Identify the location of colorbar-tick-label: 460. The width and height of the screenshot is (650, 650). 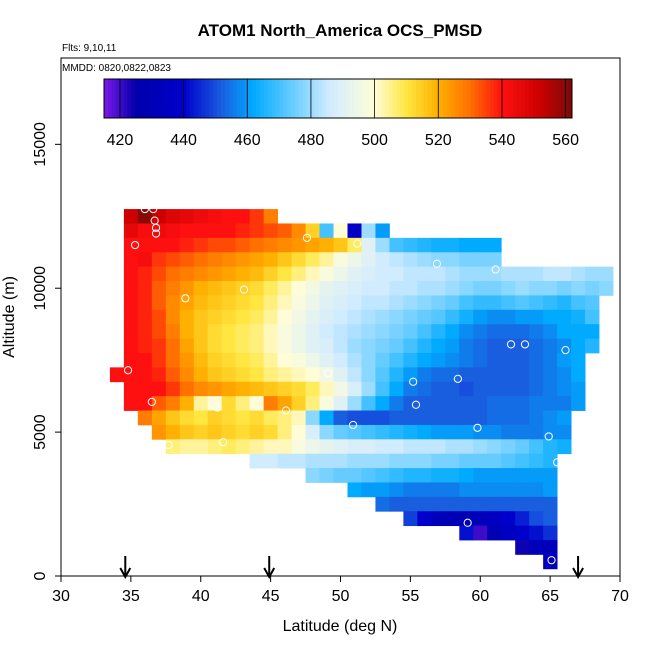
(247, 140).